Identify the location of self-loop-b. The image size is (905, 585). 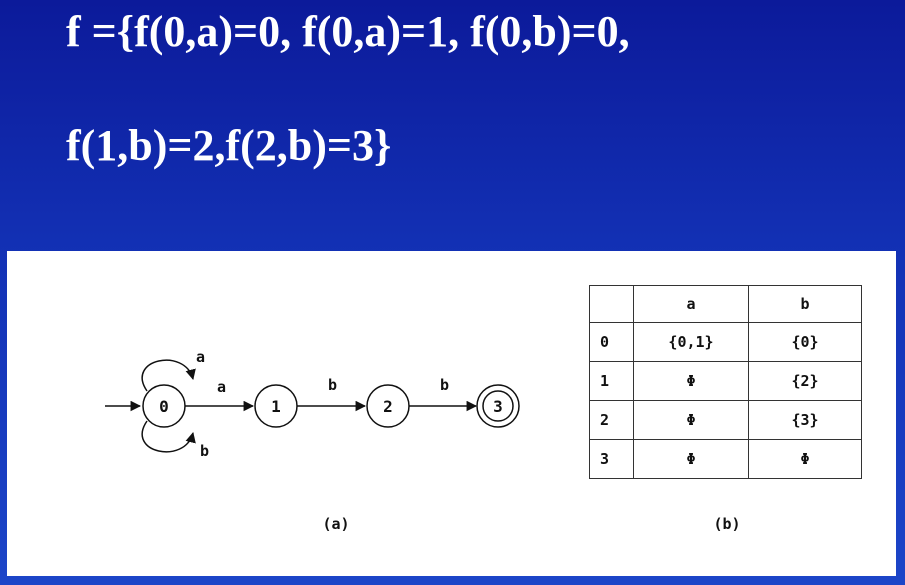
(168, 436).